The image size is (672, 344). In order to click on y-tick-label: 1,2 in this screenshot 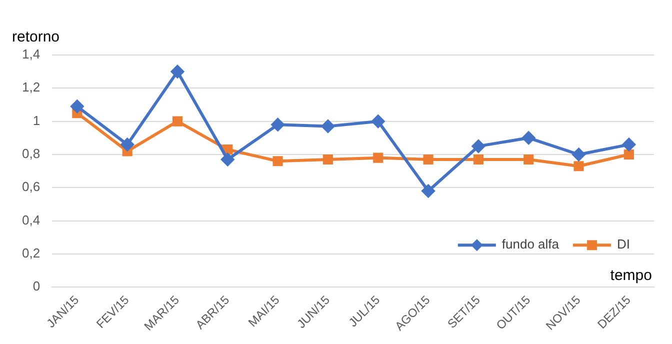, I will do `click(31, 87)`.